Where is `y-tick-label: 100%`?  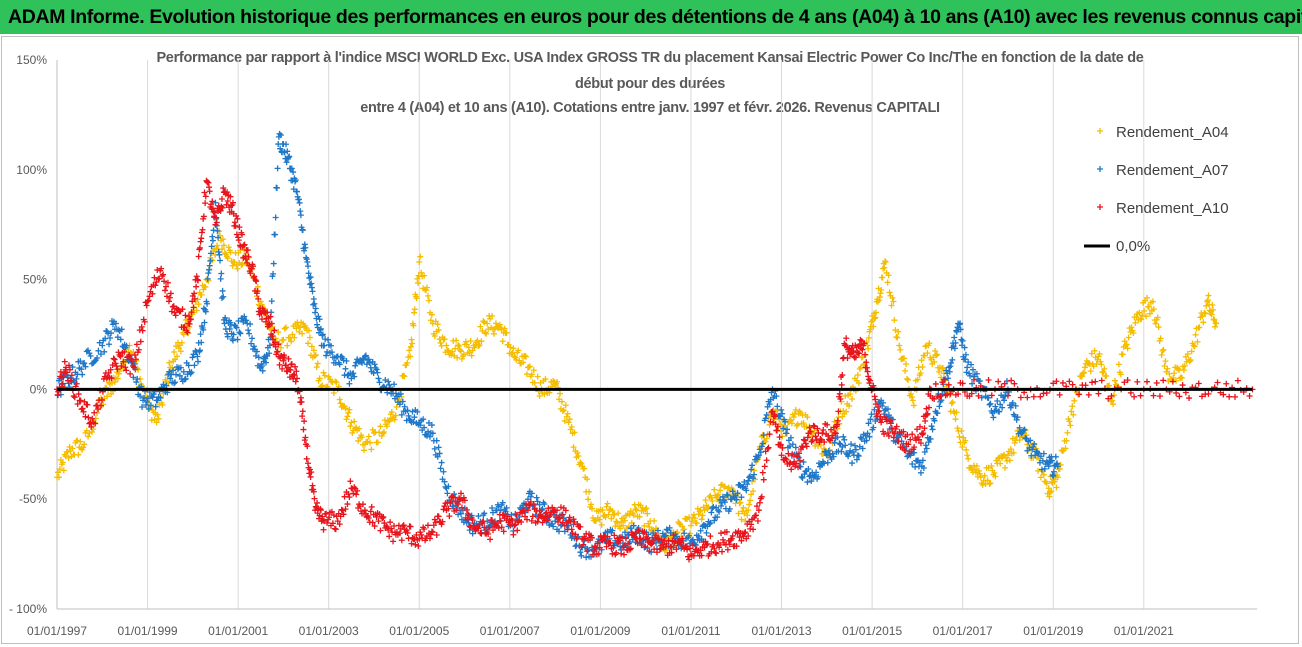
y-tick-label: 100% is located at coordinates (31, 170).